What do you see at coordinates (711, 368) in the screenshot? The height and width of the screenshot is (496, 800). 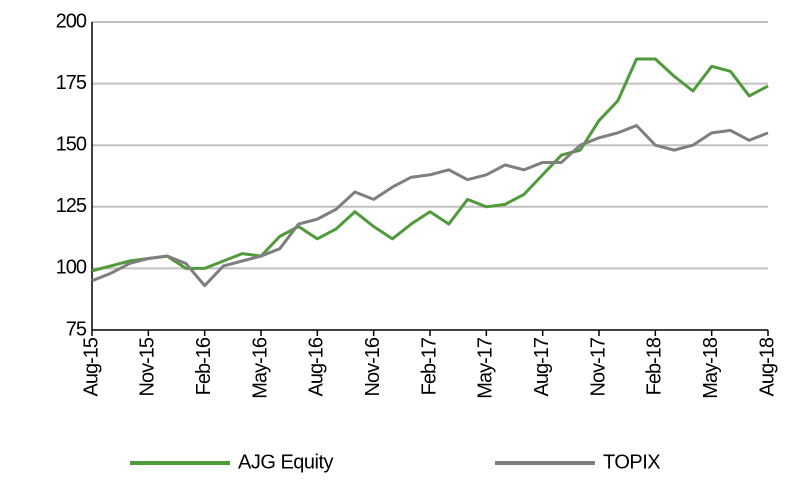 I see `x-tick-label: May-18` at bounding box center [711, 368].